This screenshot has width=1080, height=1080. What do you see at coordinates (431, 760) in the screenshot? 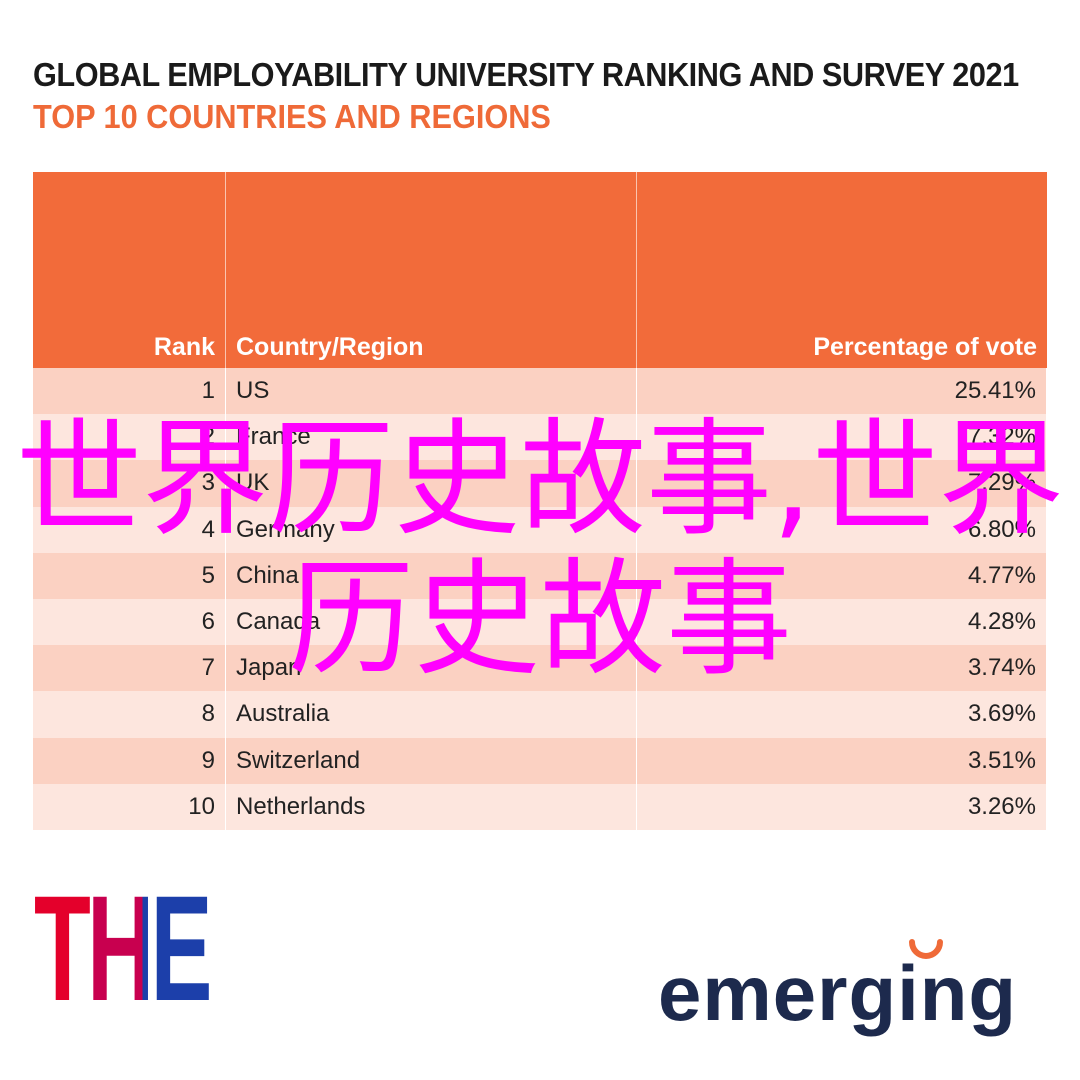
I see `table-cell: Switzerland` at bounding box center [431, 760].